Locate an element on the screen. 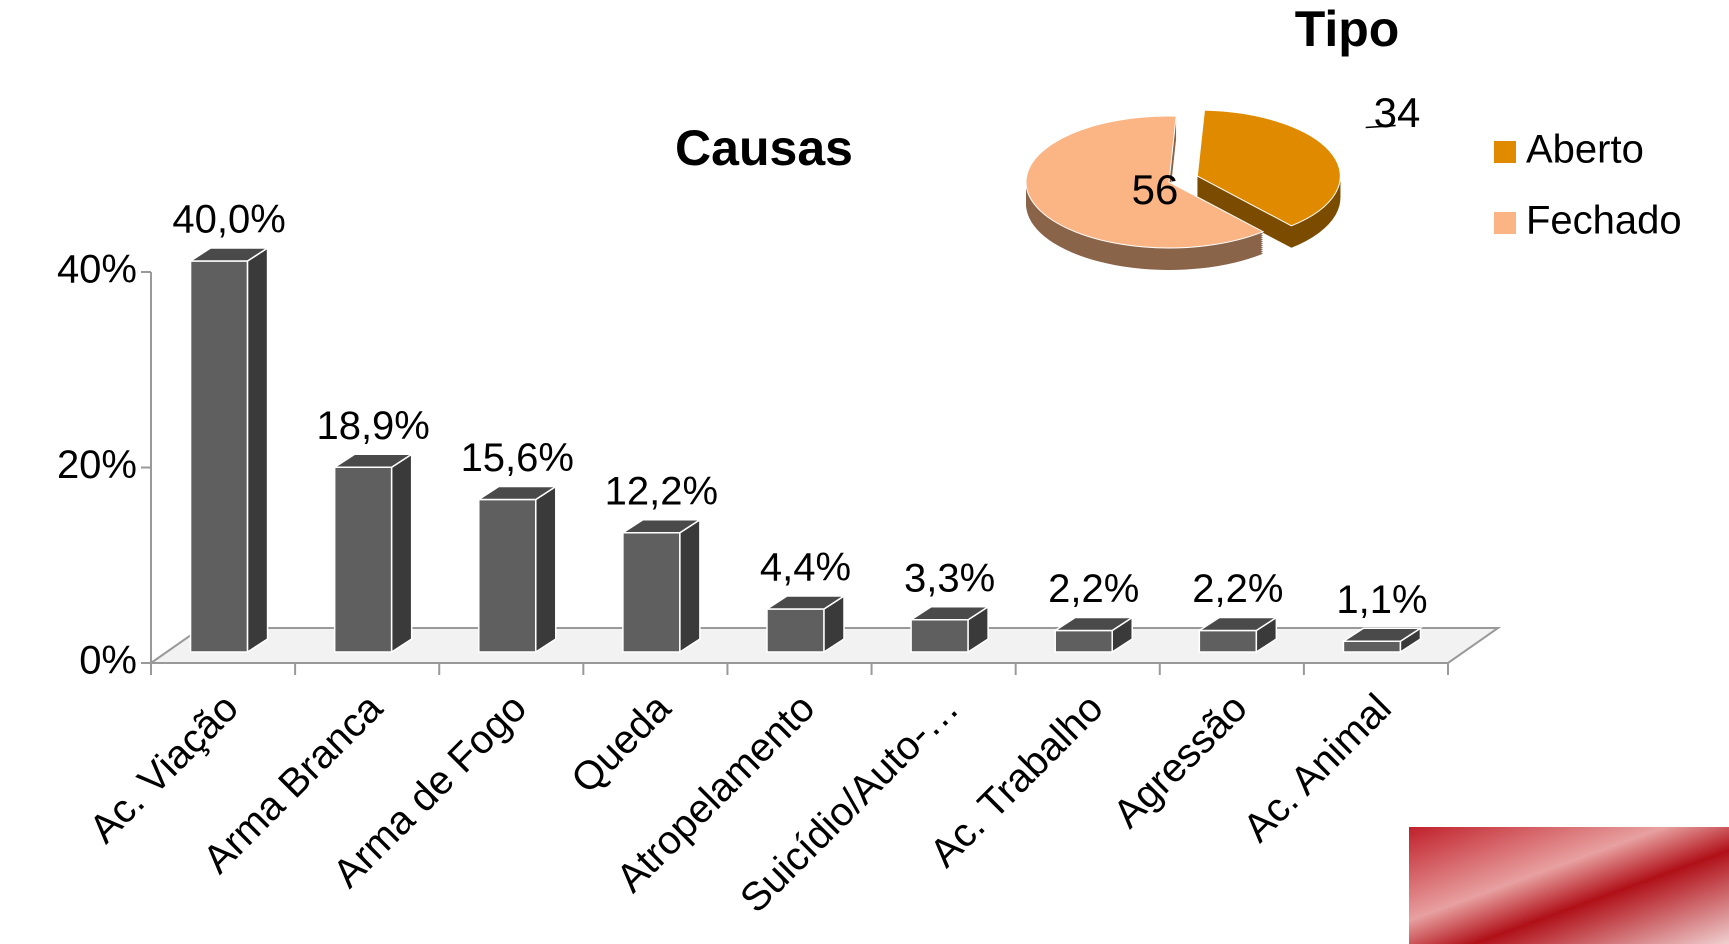 This screenshot has height=944, width=1729. legend-label: Fechado is located at coordinates (1604, 221).